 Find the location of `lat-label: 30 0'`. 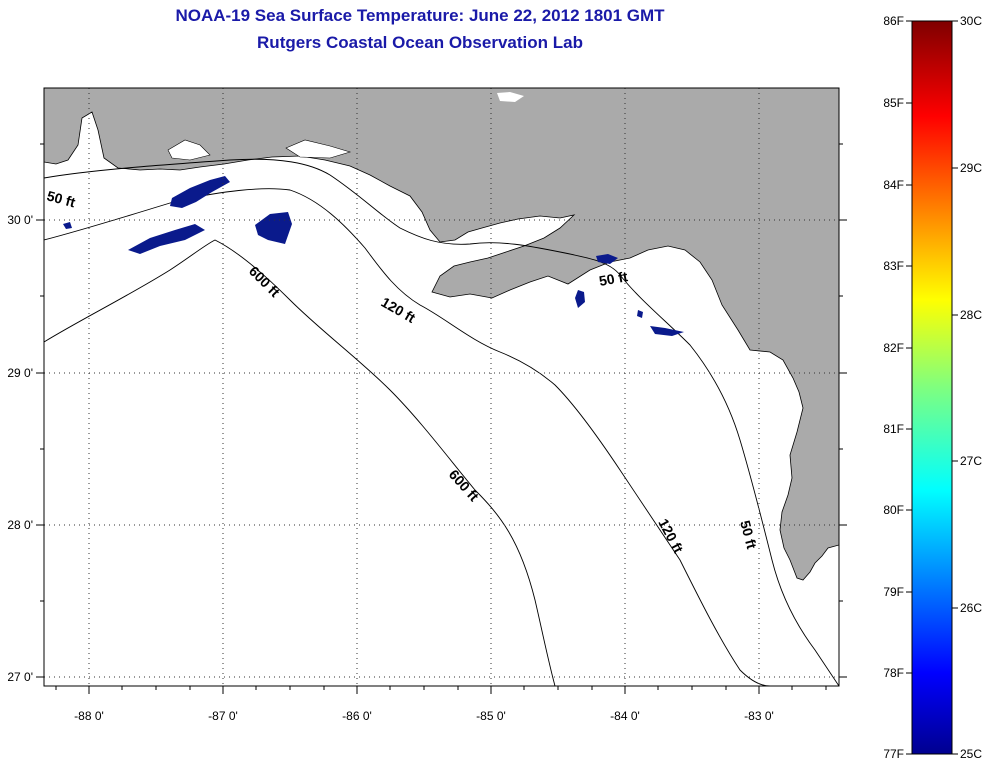

lat-label: 30 0' is located at coordinates (20, 220).